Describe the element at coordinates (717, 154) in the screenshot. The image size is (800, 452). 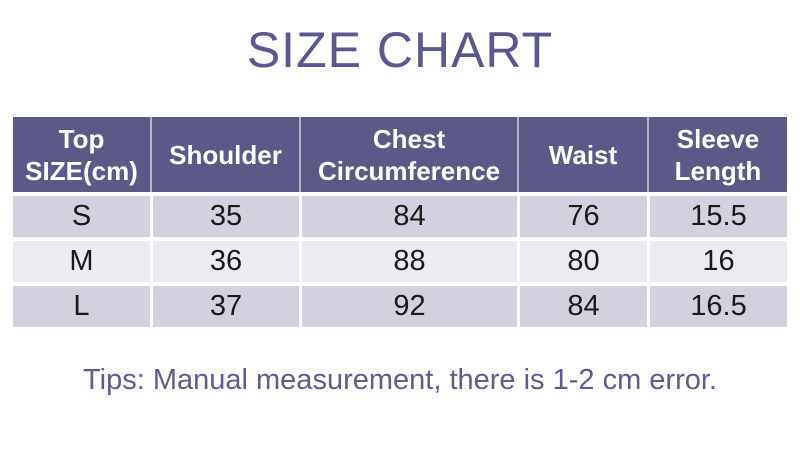
I see `header-cell-sleeve-length: Sleeve Length` at that location.